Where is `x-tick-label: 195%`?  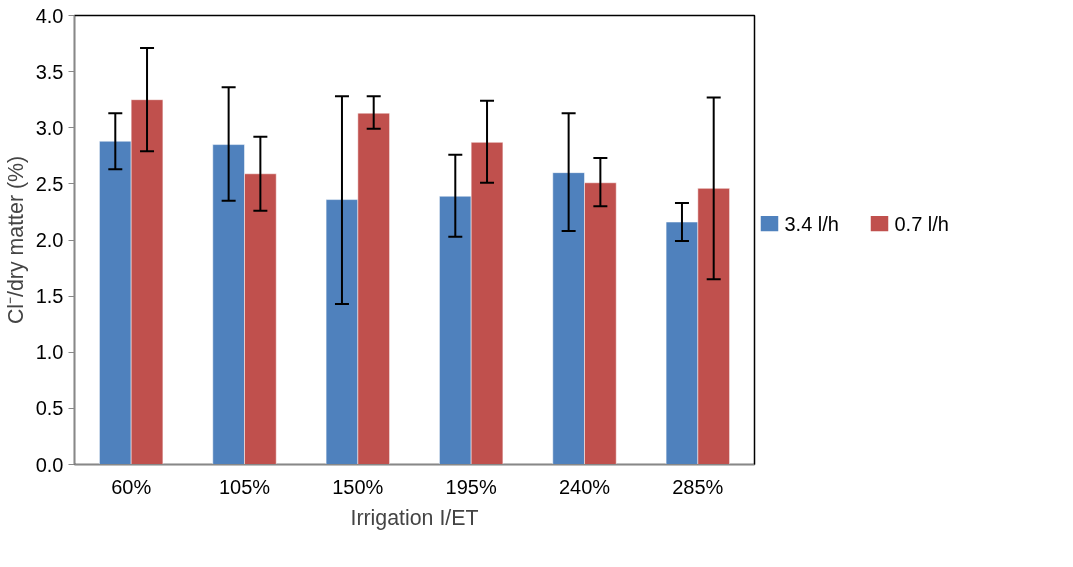 x-tick-label: 195% is located at coordinates (471, 486).